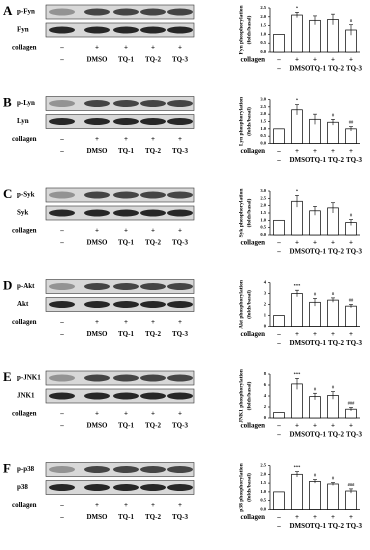 This screenshot has width=370, height=550. I want to click on significance: ***, so click(298, 285).